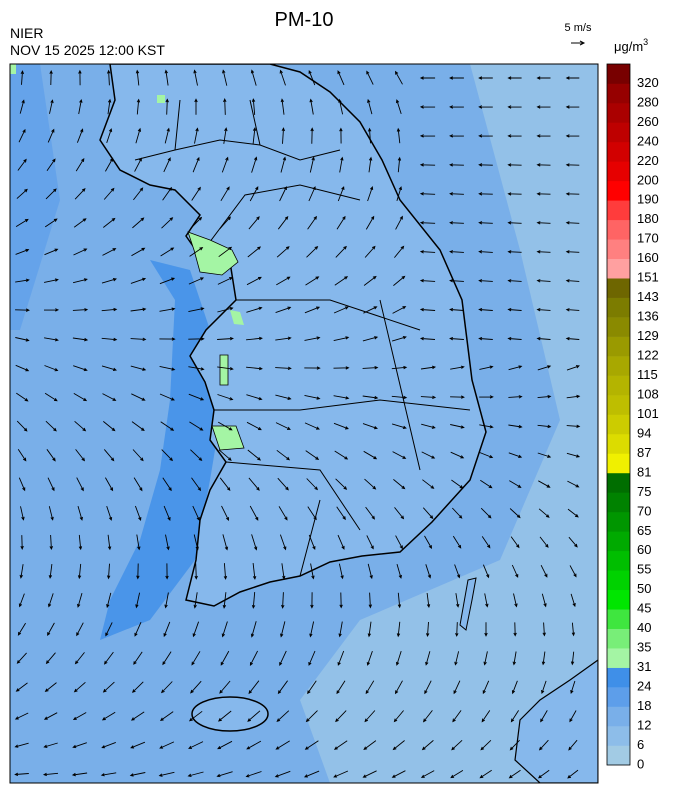  I want to click on colorbar-label: 151, so click(648, 277).